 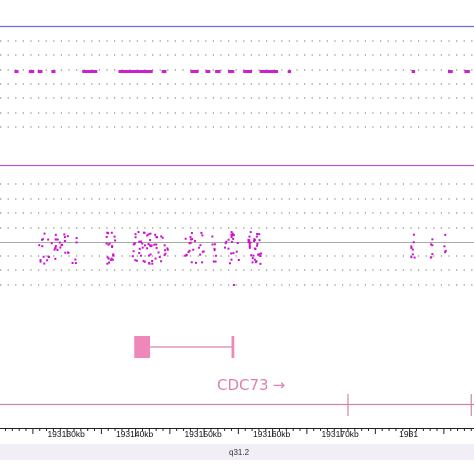 I want to click on gene-model-cdc73, so click(x=184, y=347).